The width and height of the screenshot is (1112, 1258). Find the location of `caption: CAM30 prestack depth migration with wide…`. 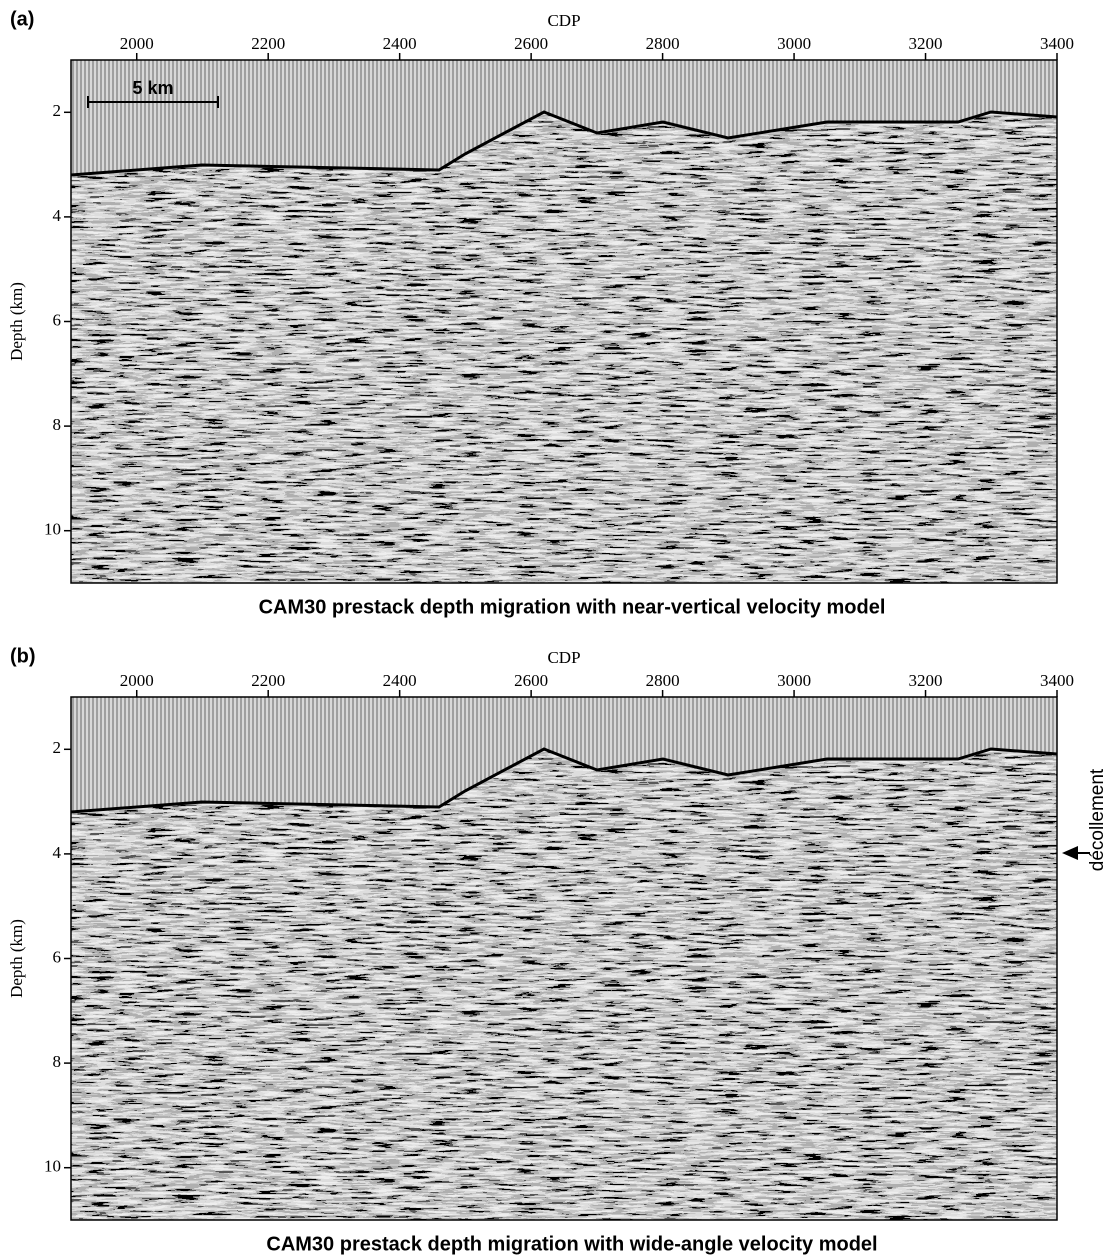

caption: CAM30 prestack depth migration with wide… is located at coordinates (571, 1244).